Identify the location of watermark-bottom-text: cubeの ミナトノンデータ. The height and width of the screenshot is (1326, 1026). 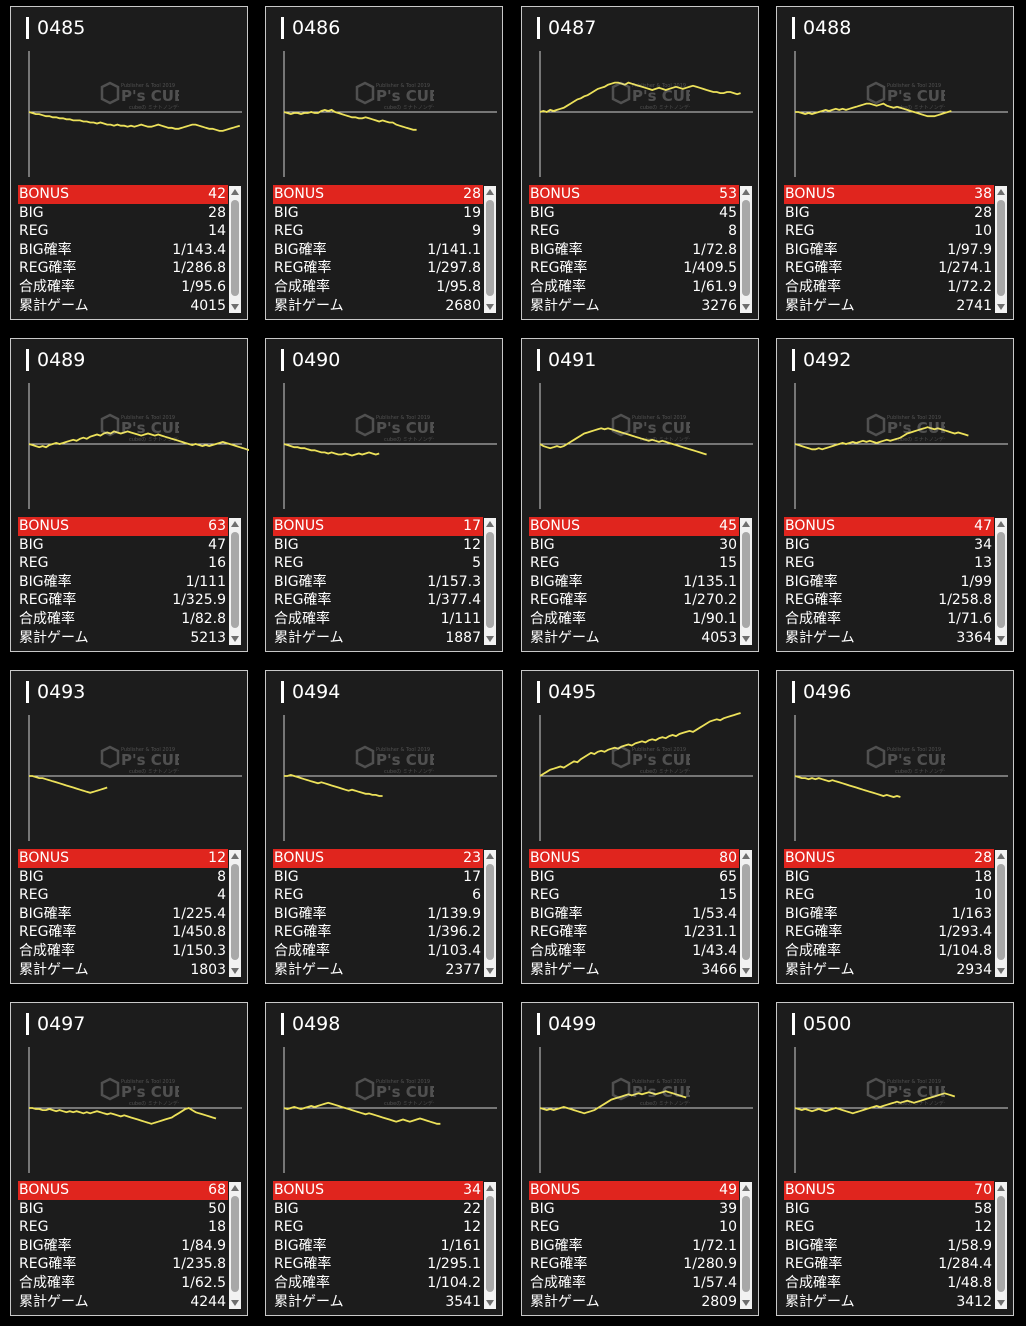
(920, 771).